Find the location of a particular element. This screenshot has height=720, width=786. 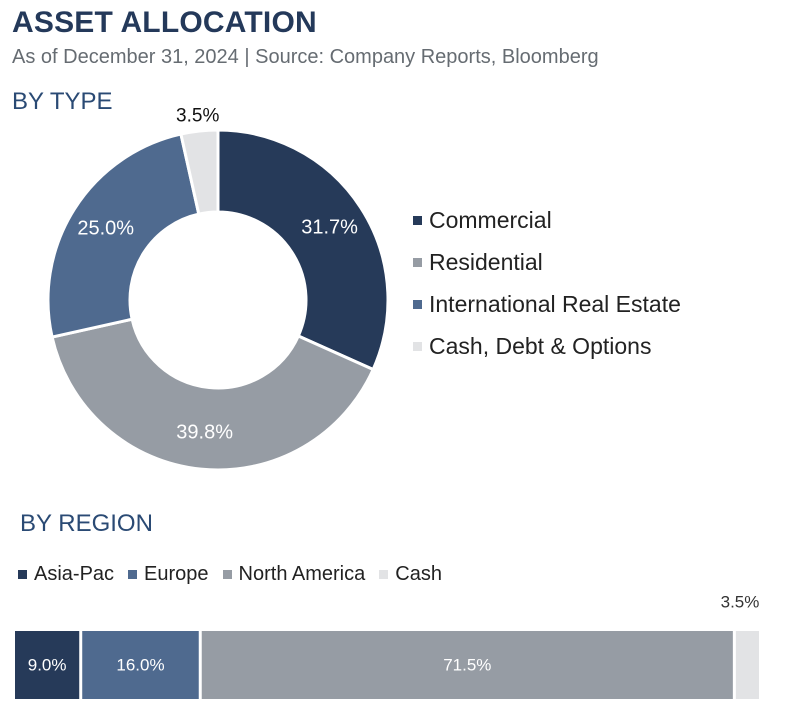

legend-label: International Real Estate is located at coordinates (555, 303).